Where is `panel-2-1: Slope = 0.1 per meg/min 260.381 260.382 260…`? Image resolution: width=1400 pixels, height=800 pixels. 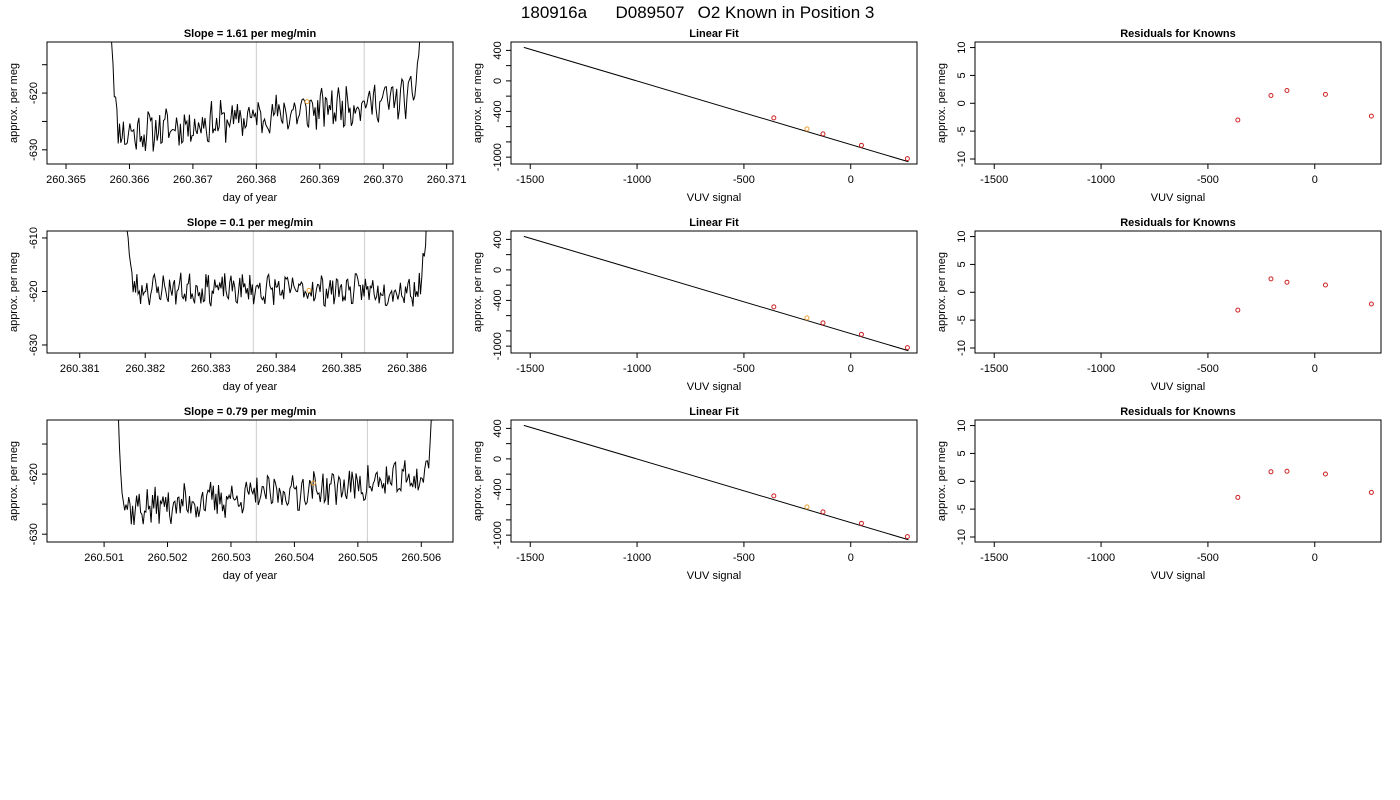
panel-2-1: Slope = 0.1 per meg/min 260.381 260.382 260… is located at coordinates (231, 305).